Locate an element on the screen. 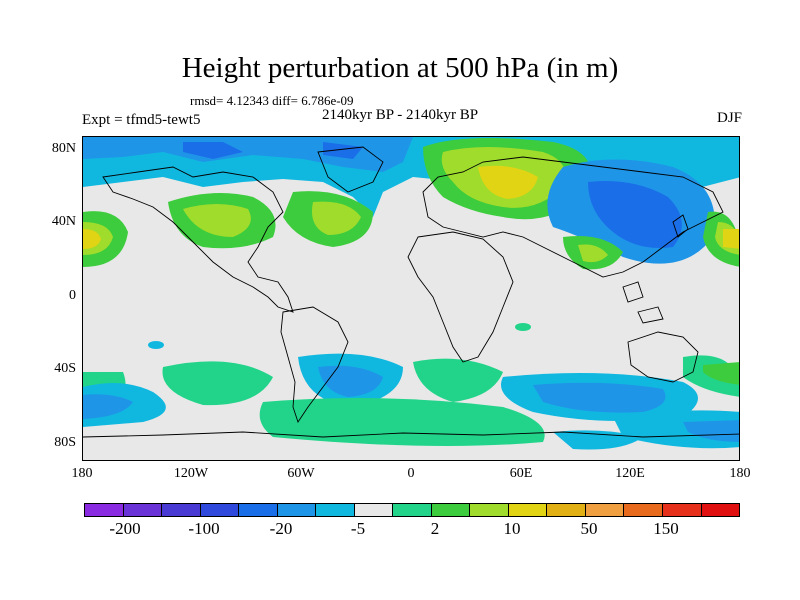 The width and height of the screenshot is (800, 600). colorbar-label: -20 is located at coordinates (281, 528).